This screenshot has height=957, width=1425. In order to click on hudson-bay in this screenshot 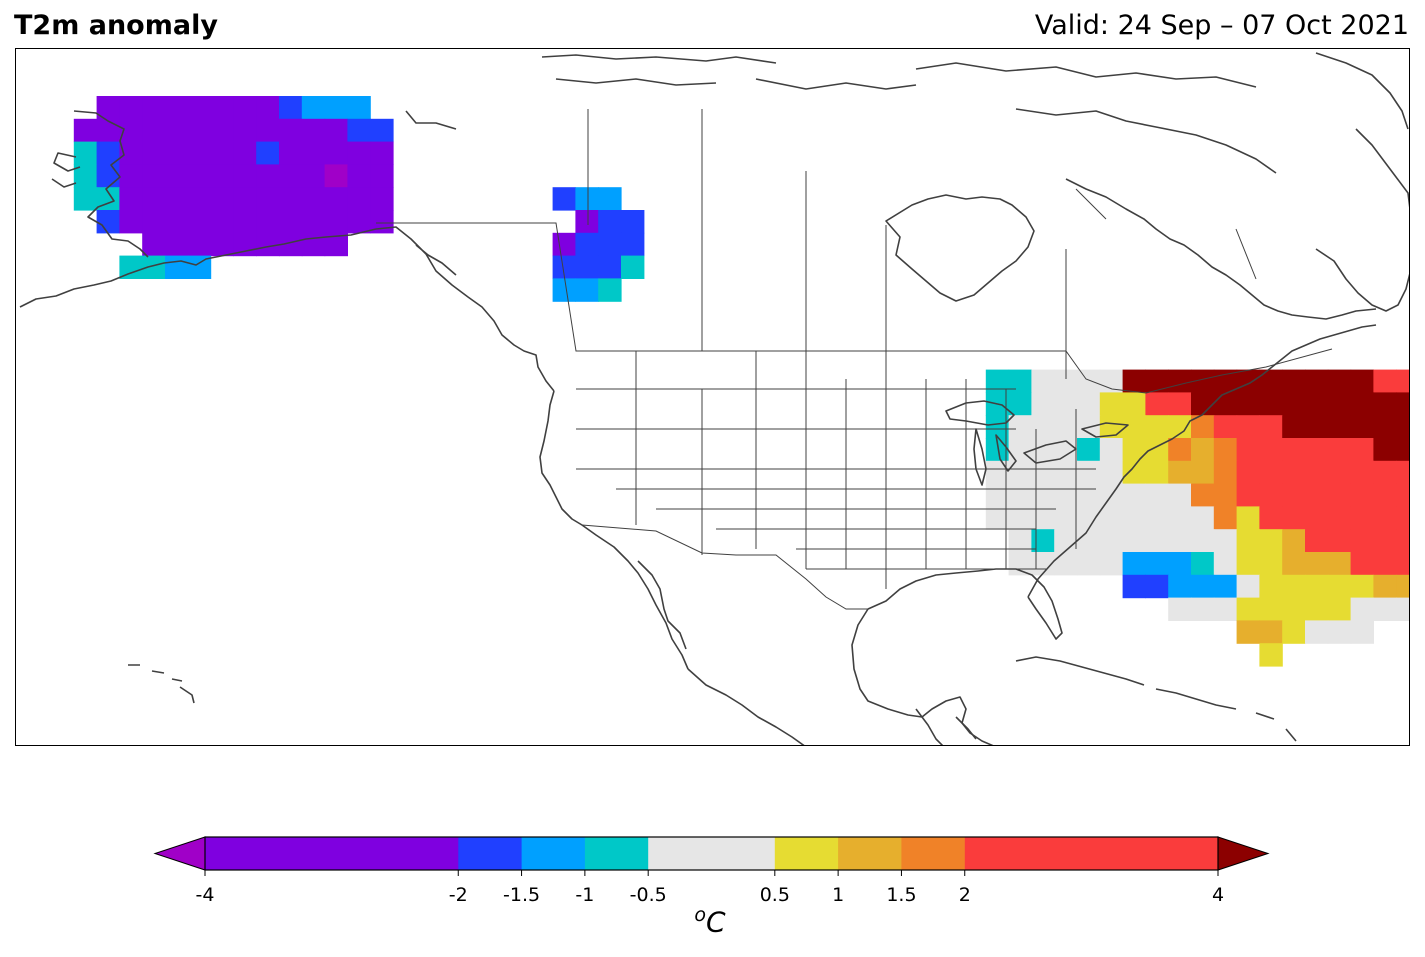, I will do `click(960, 248)`.